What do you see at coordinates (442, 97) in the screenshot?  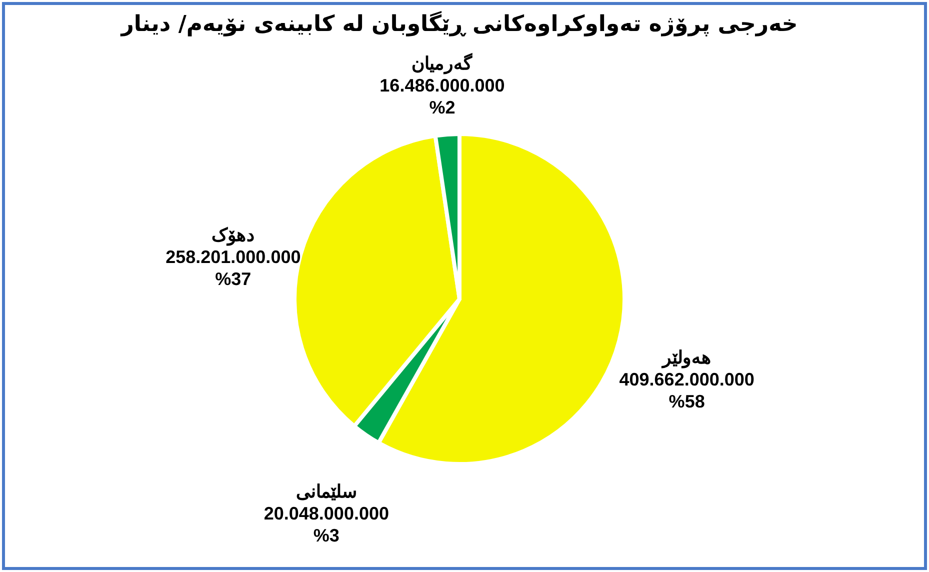 I see `data-label: 16.486.000.000 %2` at bounding box center [442, 97].